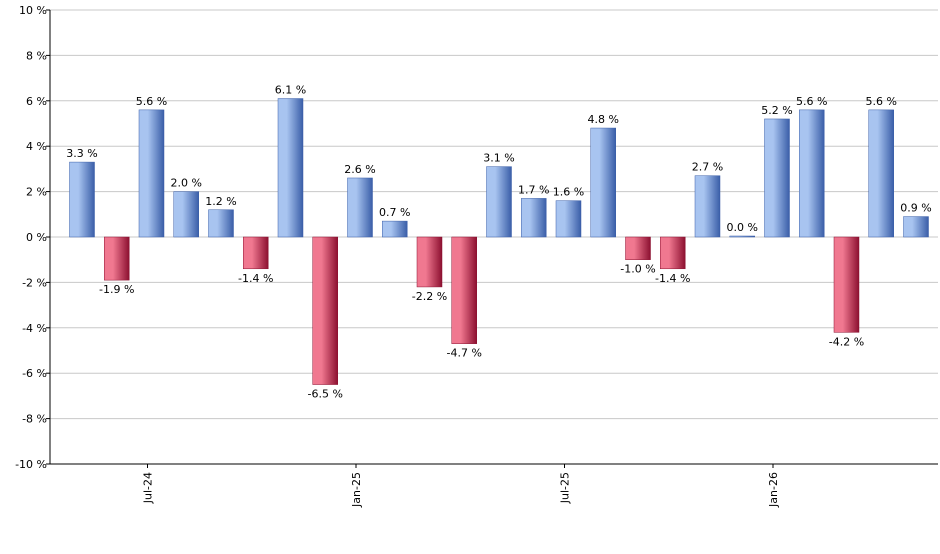 Image resolution: width=940 pixels, height=554 pixels. What do you see at coordinates (464, 353) in the screenshot?
I see `data-label: -4.7 %` at bounding box center [464, 353].